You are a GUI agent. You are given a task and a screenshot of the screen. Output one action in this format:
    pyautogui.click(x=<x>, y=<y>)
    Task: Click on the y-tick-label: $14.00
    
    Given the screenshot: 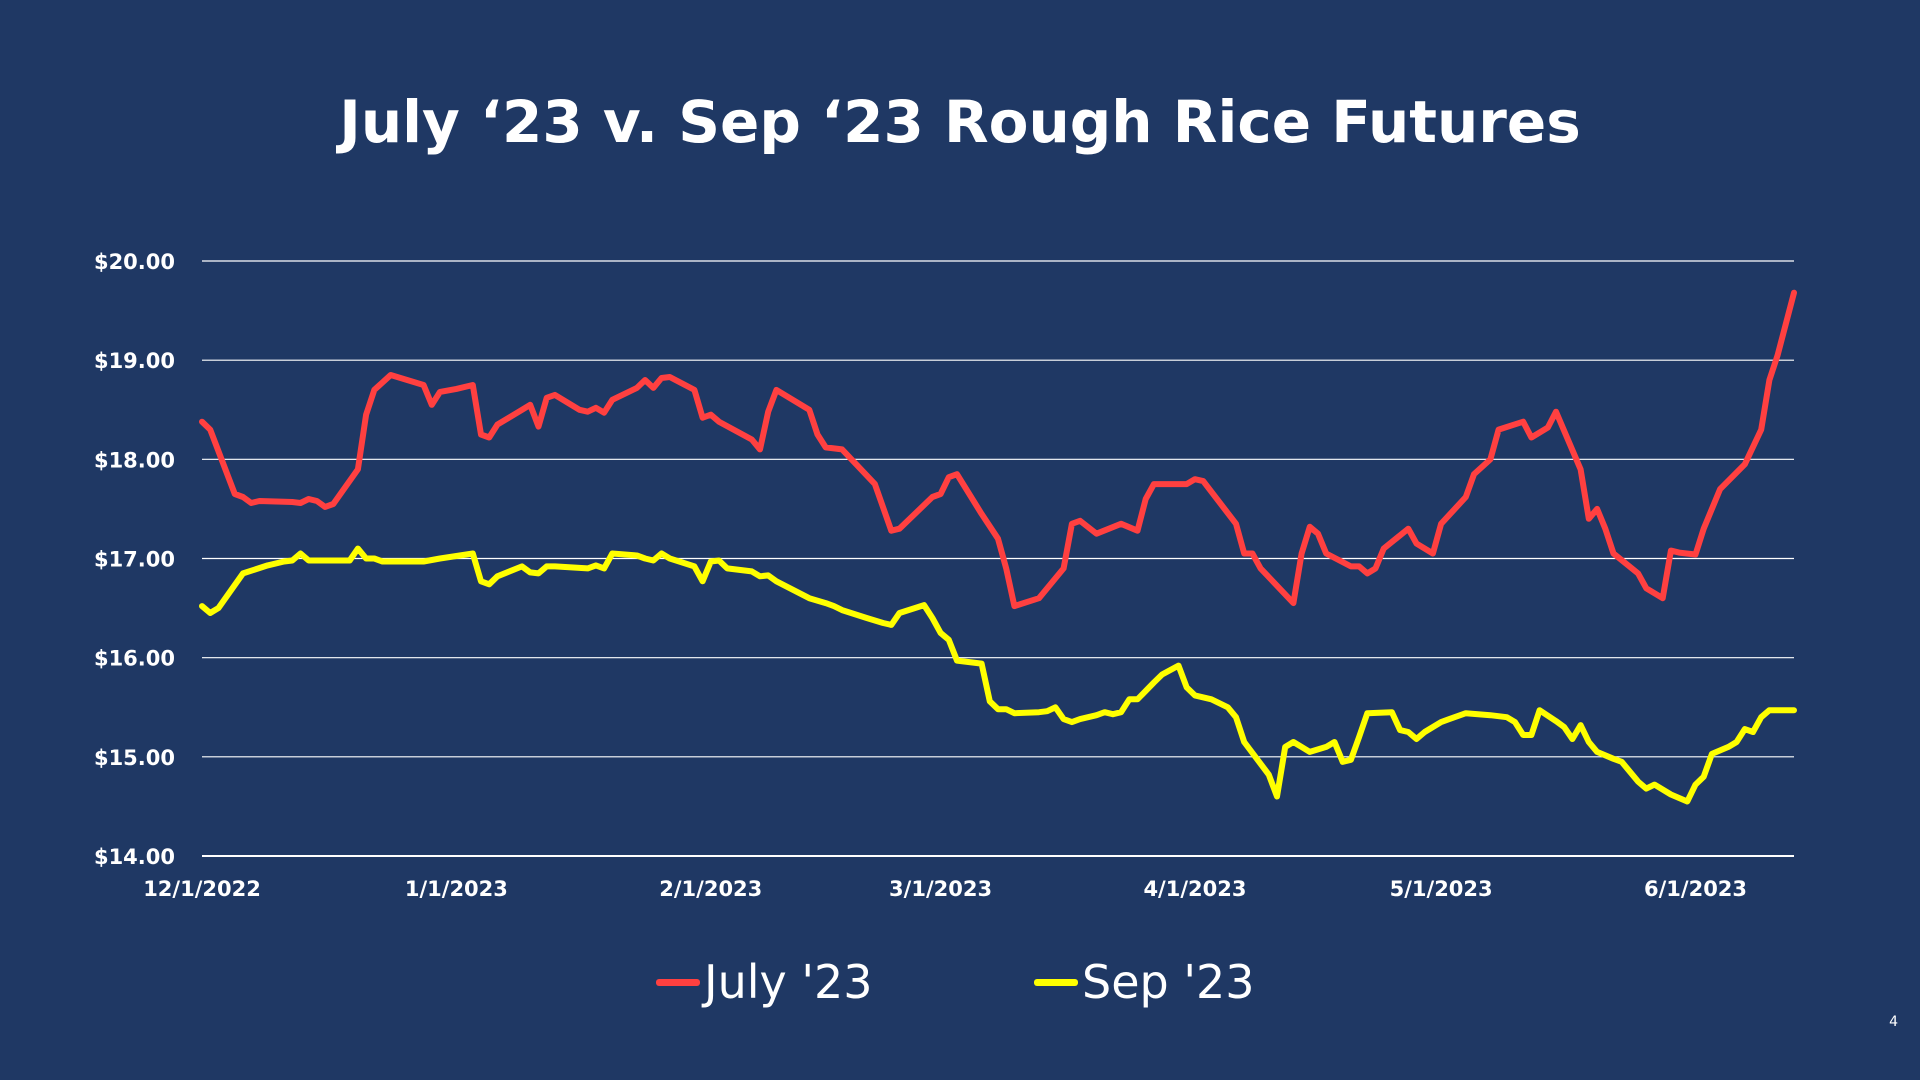 What is the action you would take?
    pyautogui.click(x=134, y=857)
    